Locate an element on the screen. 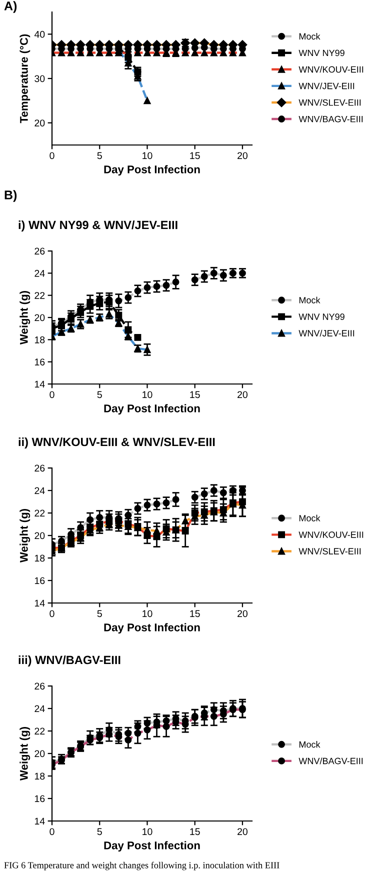 The width and height of the screenshot is (368, 876). y-axis-title: Temperature (°C) is located at coordinates (25, 79).